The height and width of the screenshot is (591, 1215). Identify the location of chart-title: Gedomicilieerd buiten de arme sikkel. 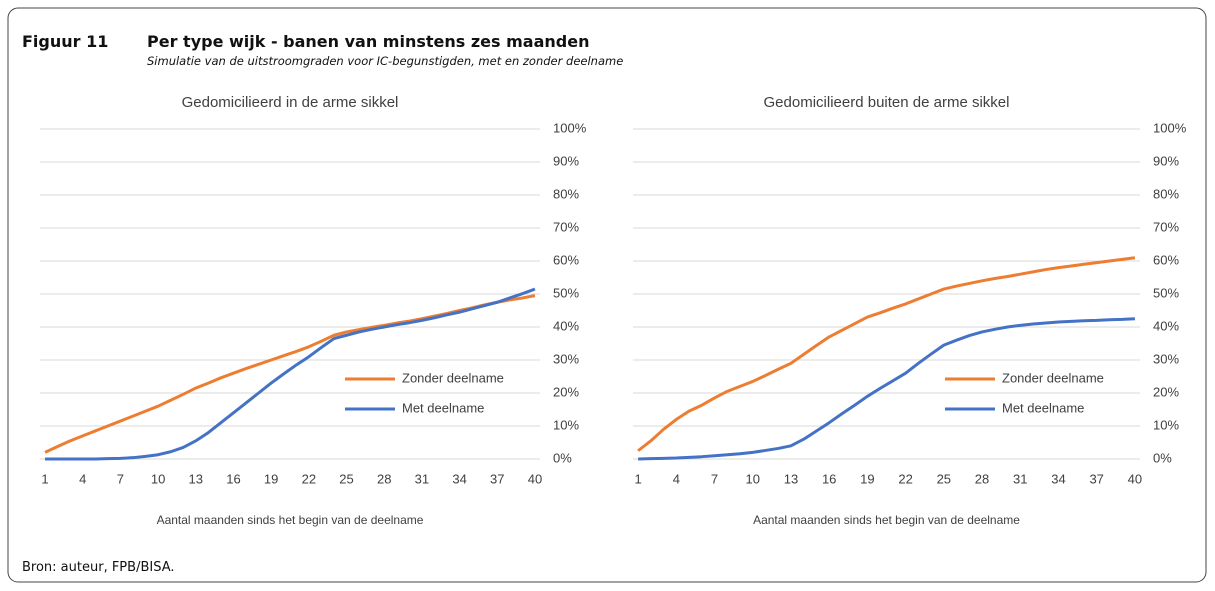
(887, 102).